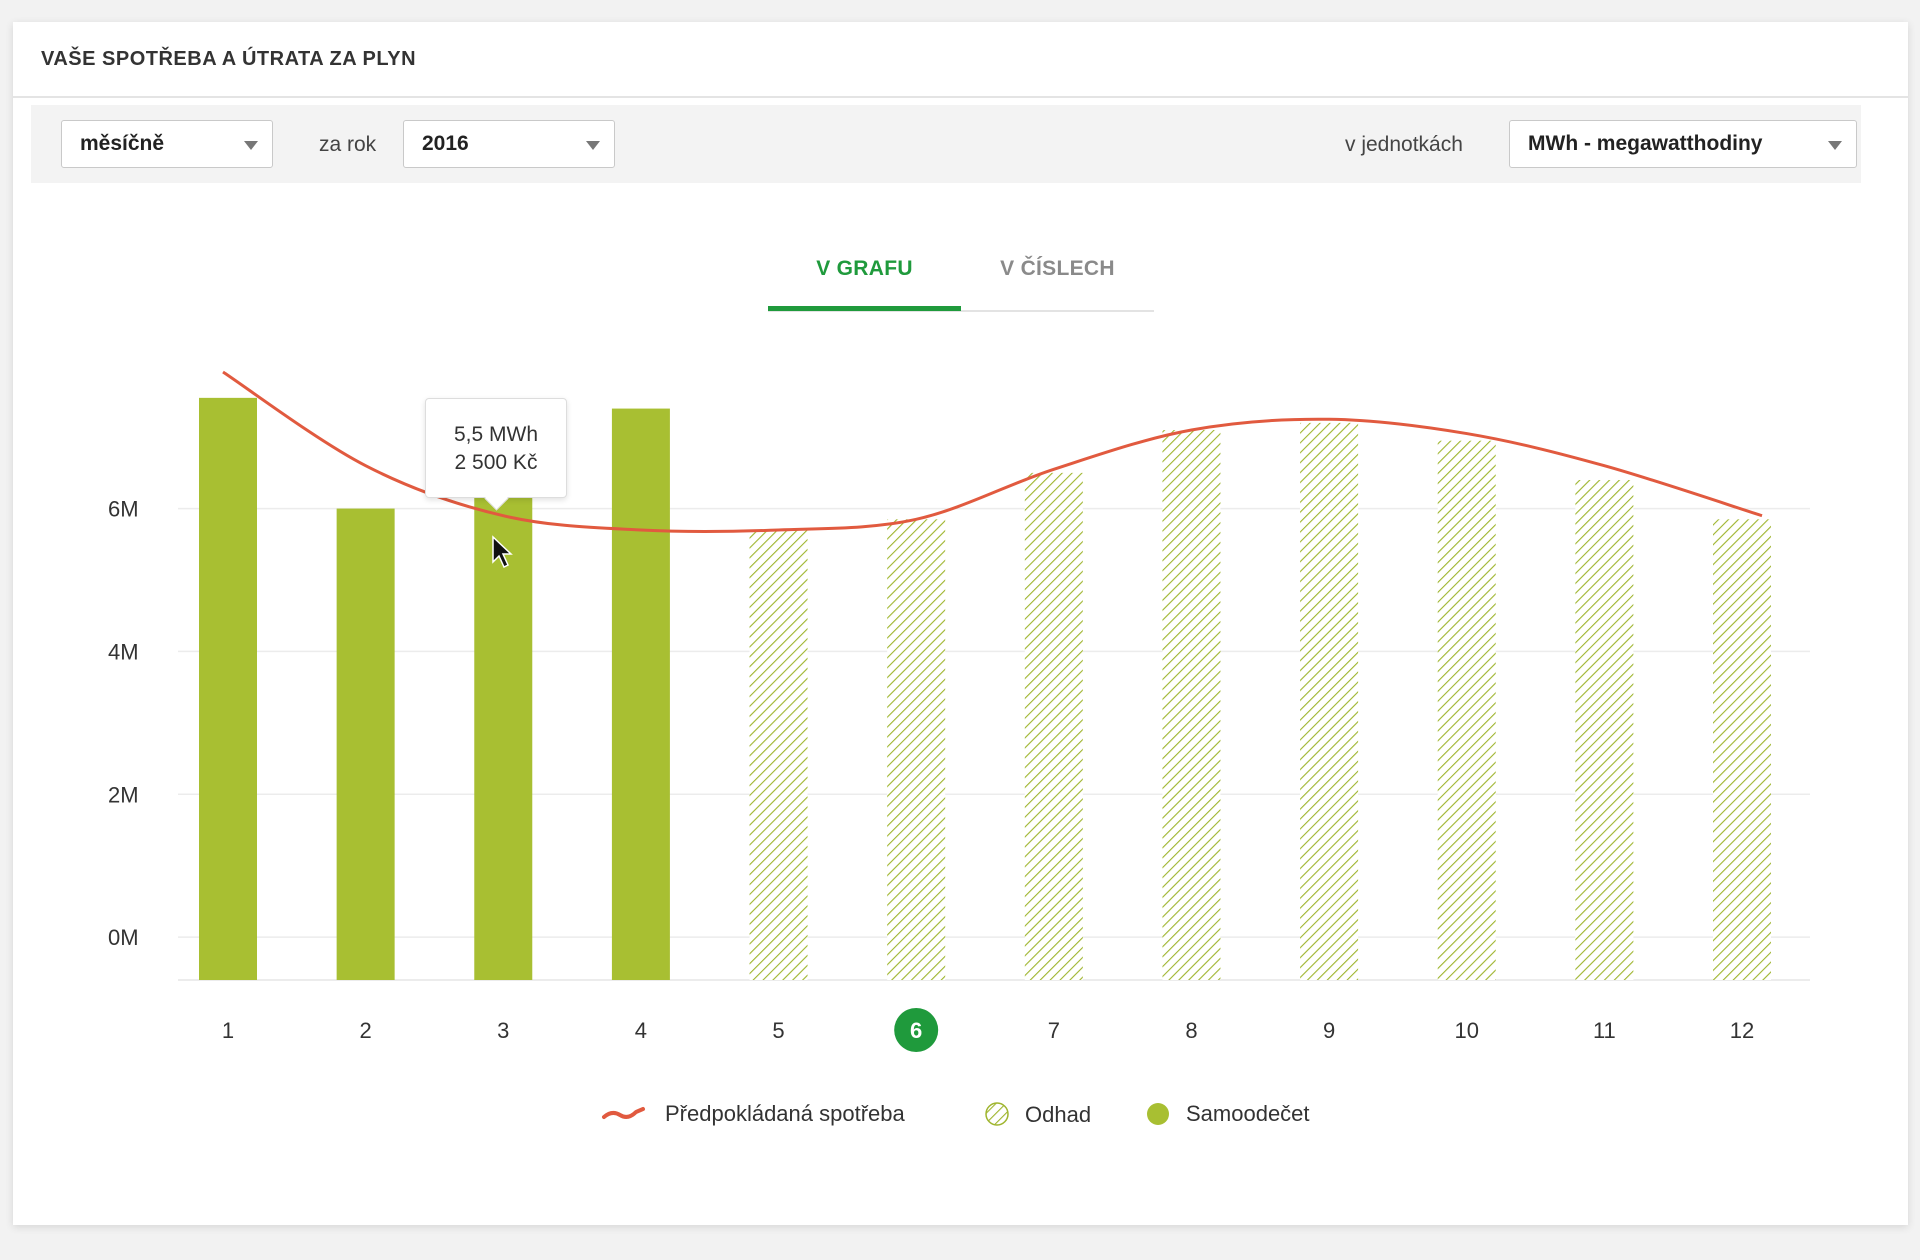  What do you see at coordinates (503, 1030) in the screenshot?
I see `x-tick-label: 3` at bounding box center [503, 1030].